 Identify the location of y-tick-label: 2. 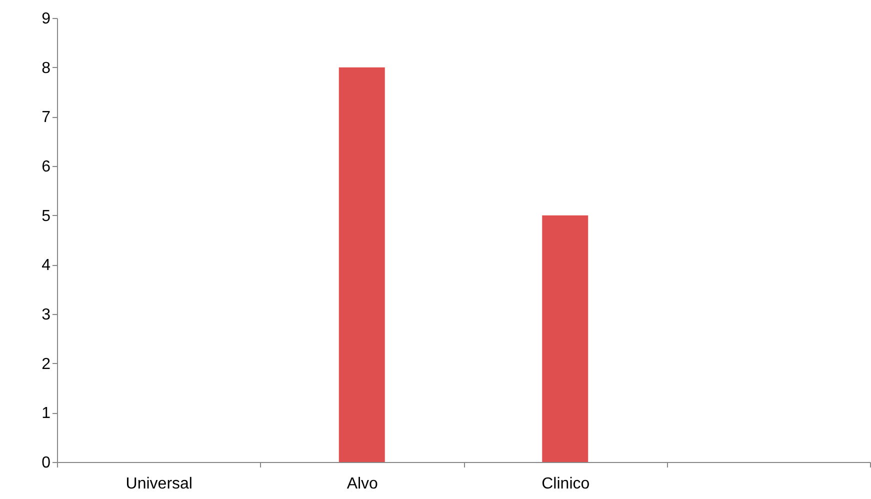
(46, 364).